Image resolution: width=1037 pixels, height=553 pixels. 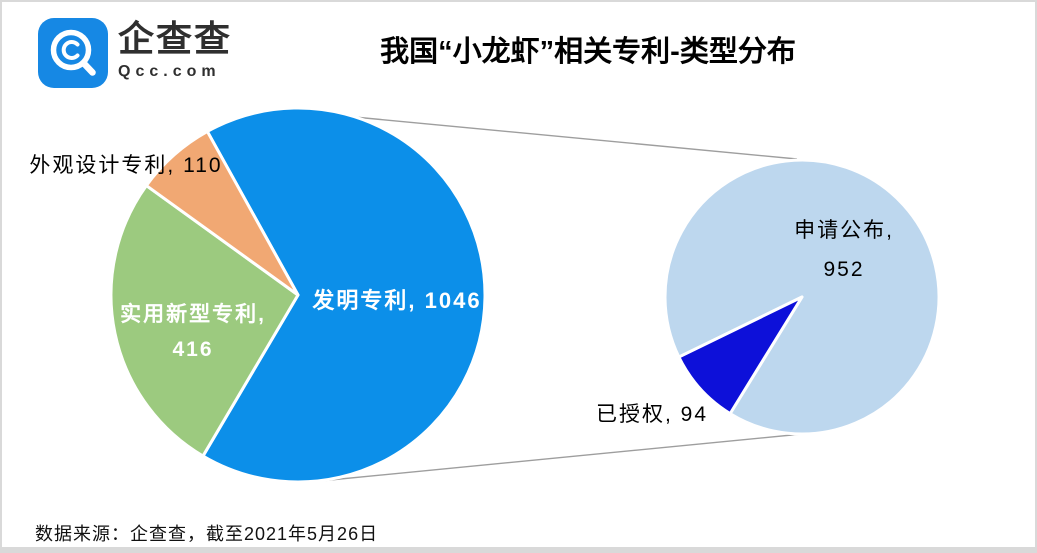 I want to click on qcc-logo, so click(x=73, y=53).